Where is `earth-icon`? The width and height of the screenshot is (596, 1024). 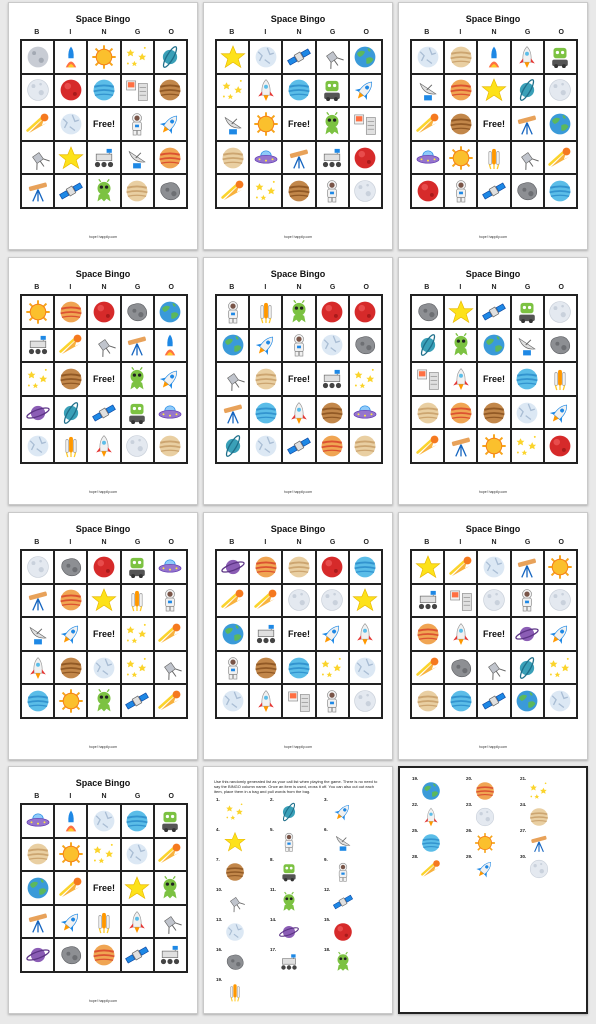
earth-icon is located at coordinates (527, 701).